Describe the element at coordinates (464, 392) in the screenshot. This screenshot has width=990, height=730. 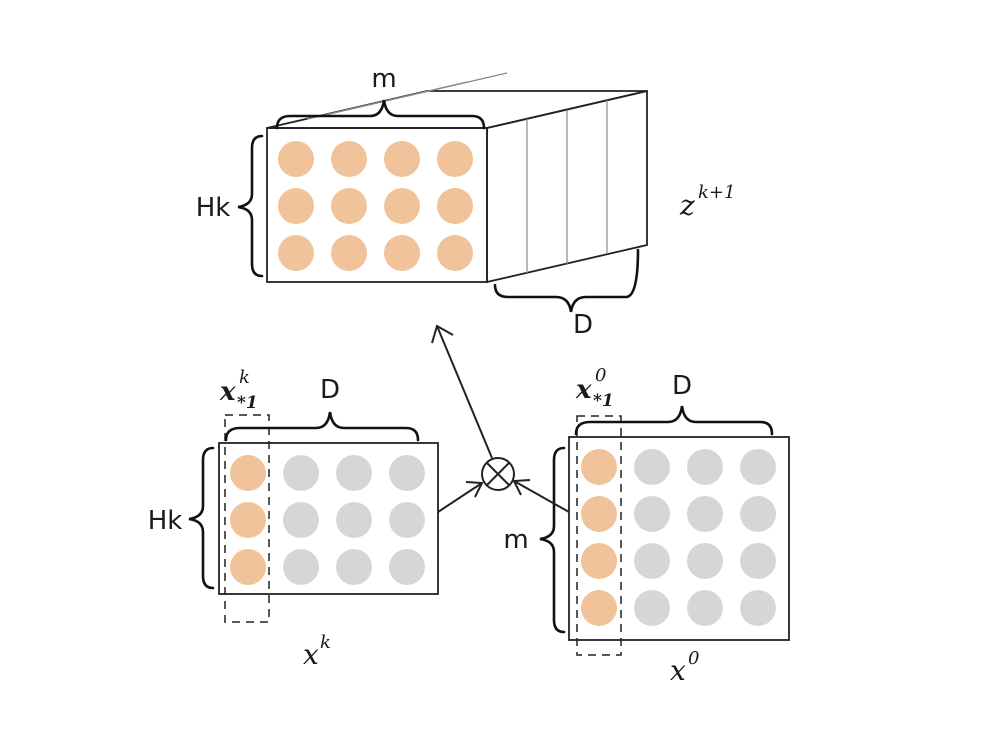
I see `arrow-op-to-tensor` at that location.